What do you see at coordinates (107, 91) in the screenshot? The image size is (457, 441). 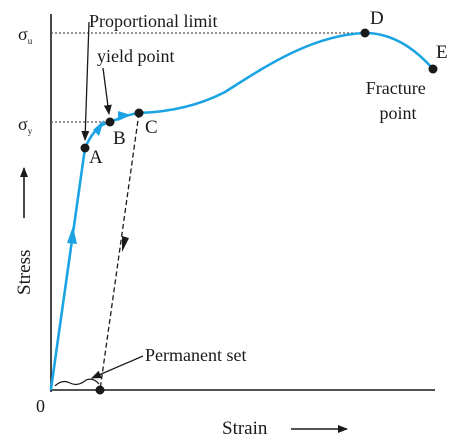 I see `yield-point-arrow` at bounding box center [107, 91].